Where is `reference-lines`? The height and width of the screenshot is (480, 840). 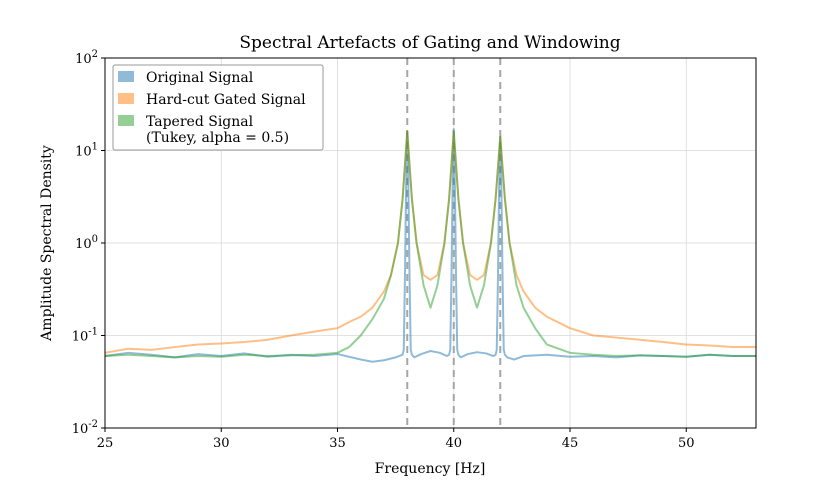 reference-lines is located at coordinates (454, 243).